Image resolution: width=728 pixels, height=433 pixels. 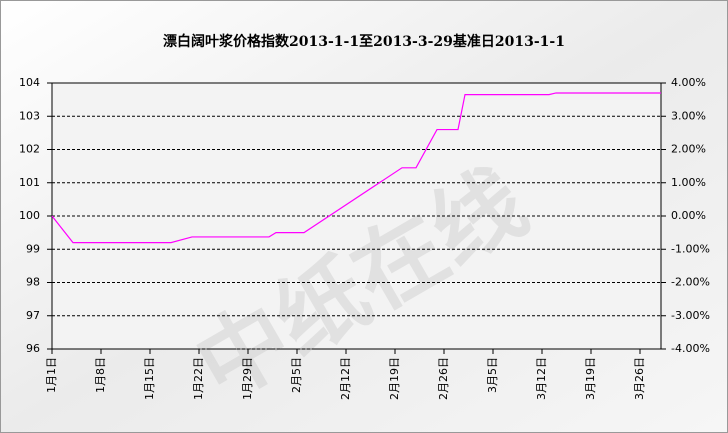 What do you see at coordinates (690, 282) in the screenshot?
I see `y2-tick-label: -2.00%` at bounding box center [690, 282].